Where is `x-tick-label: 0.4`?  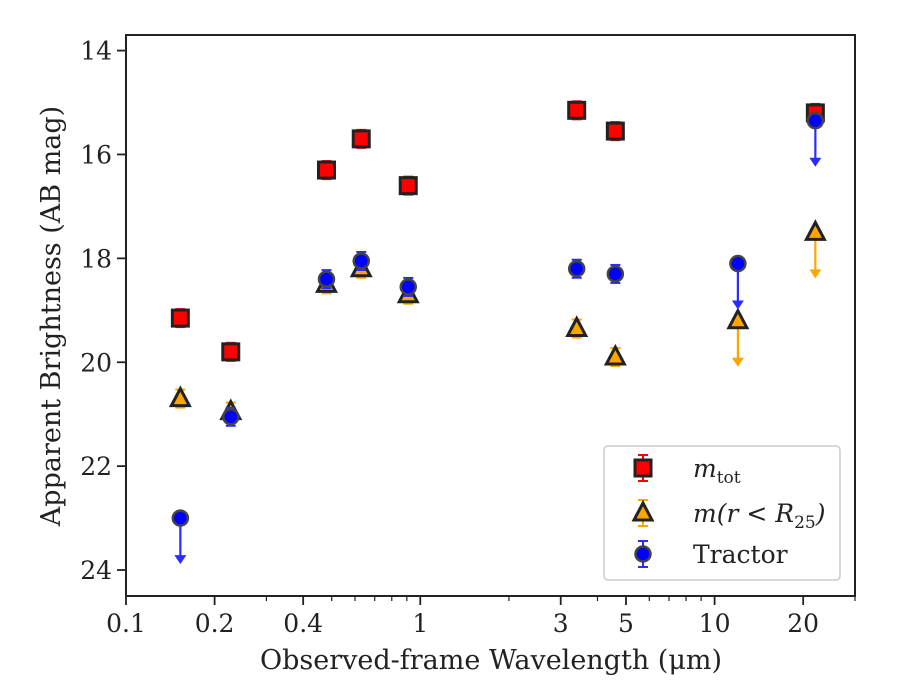
x-tick-label: 0.4 is located at coordinates (303, 623).